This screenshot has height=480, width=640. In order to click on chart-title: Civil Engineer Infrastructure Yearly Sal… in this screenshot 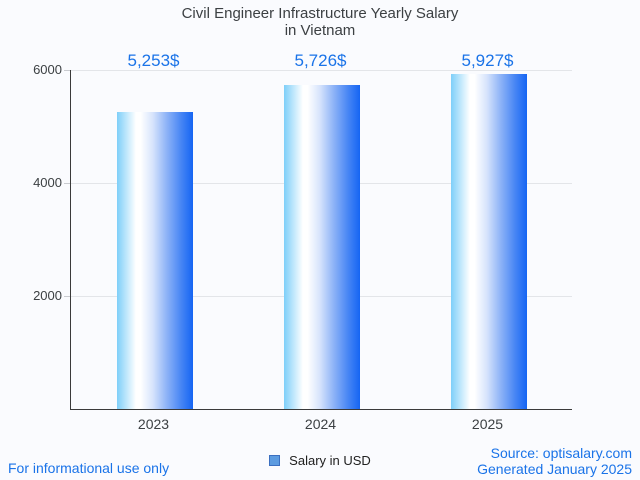, I will do `click(320, 22)`.